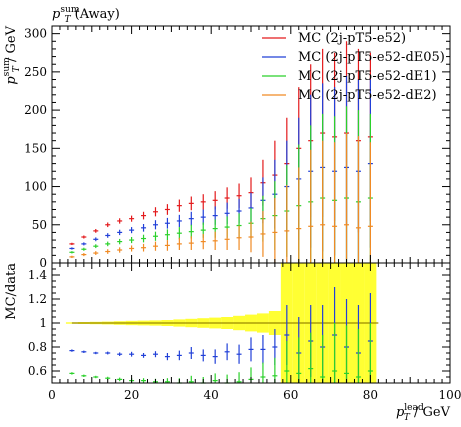 This screenshot has width=461, height=427. What do you see at coordinates (86, 15) in the screenshot?
I see `chart-title: psum T (Away)` at bounding box center [86, 15].